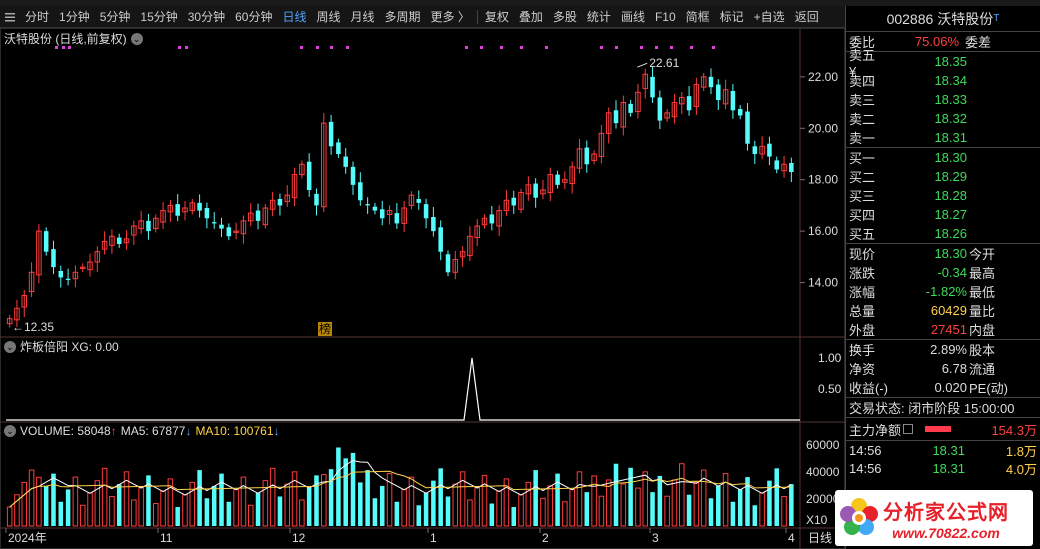 This screenshot has height=549, width=1040. I want to click on dropdown-icon, so click(908, 429).